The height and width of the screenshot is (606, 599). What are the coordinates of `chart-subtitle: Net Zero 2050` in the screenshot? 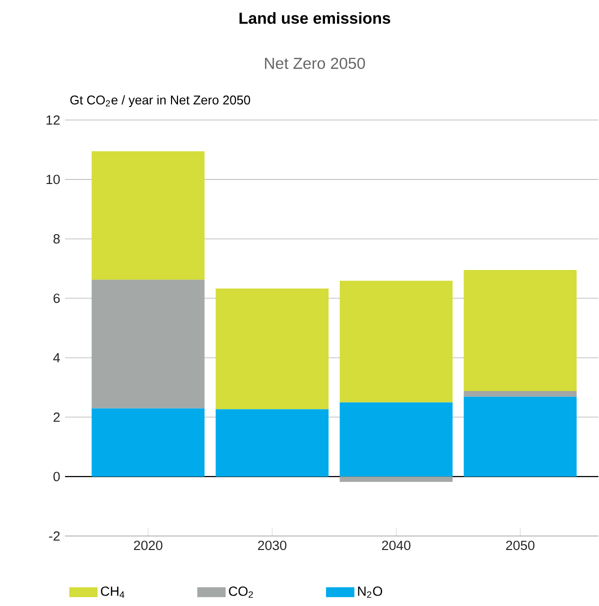 It's located at (315, 63).